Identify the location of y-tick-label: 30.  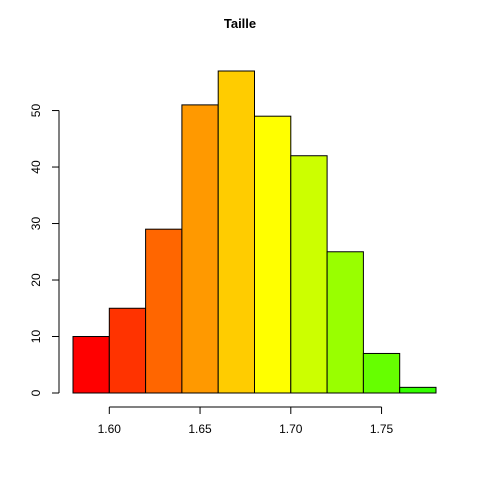
(36, 224).